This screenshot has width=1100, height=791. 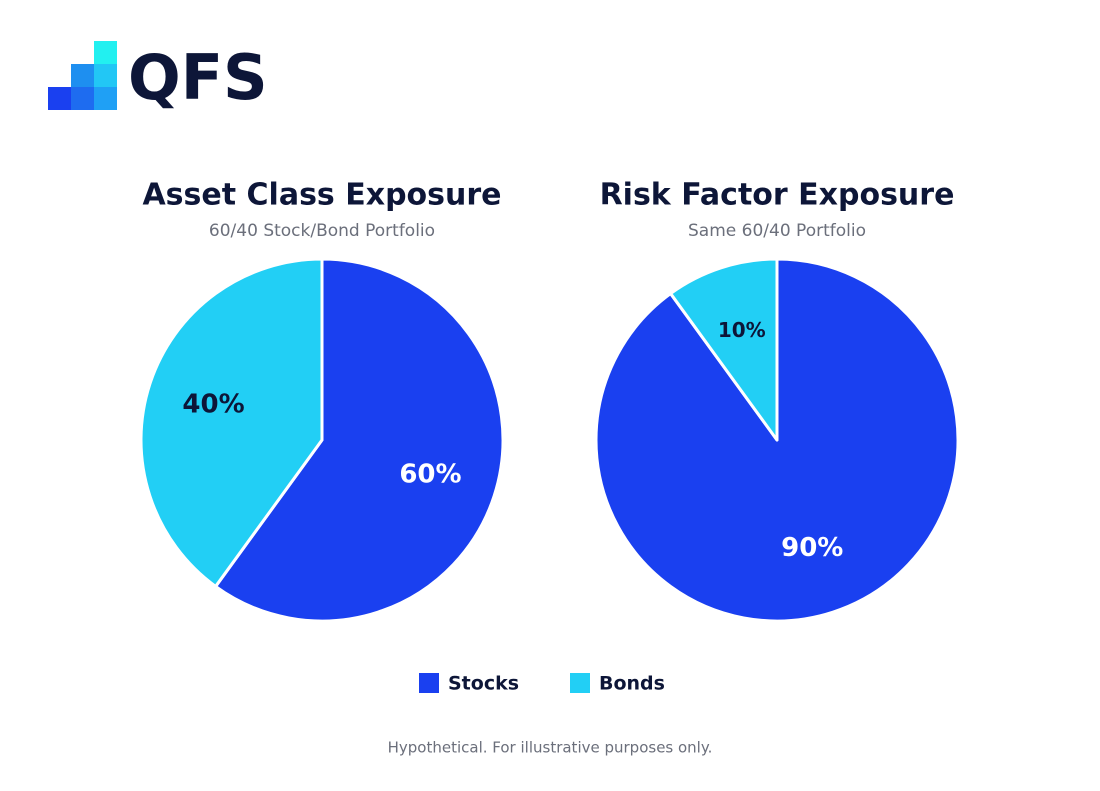 I want to click on slice-label: 10%, so click(x=742, y=330).